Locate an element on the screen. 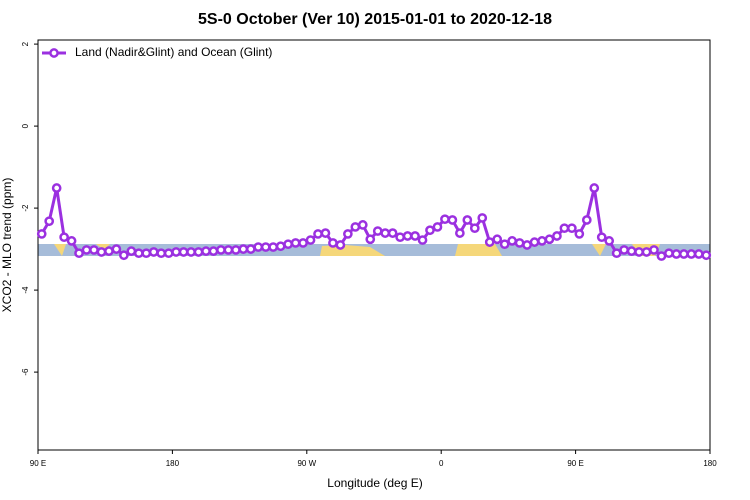  x-tick-label: 0 is located at coordinates (441, 463).